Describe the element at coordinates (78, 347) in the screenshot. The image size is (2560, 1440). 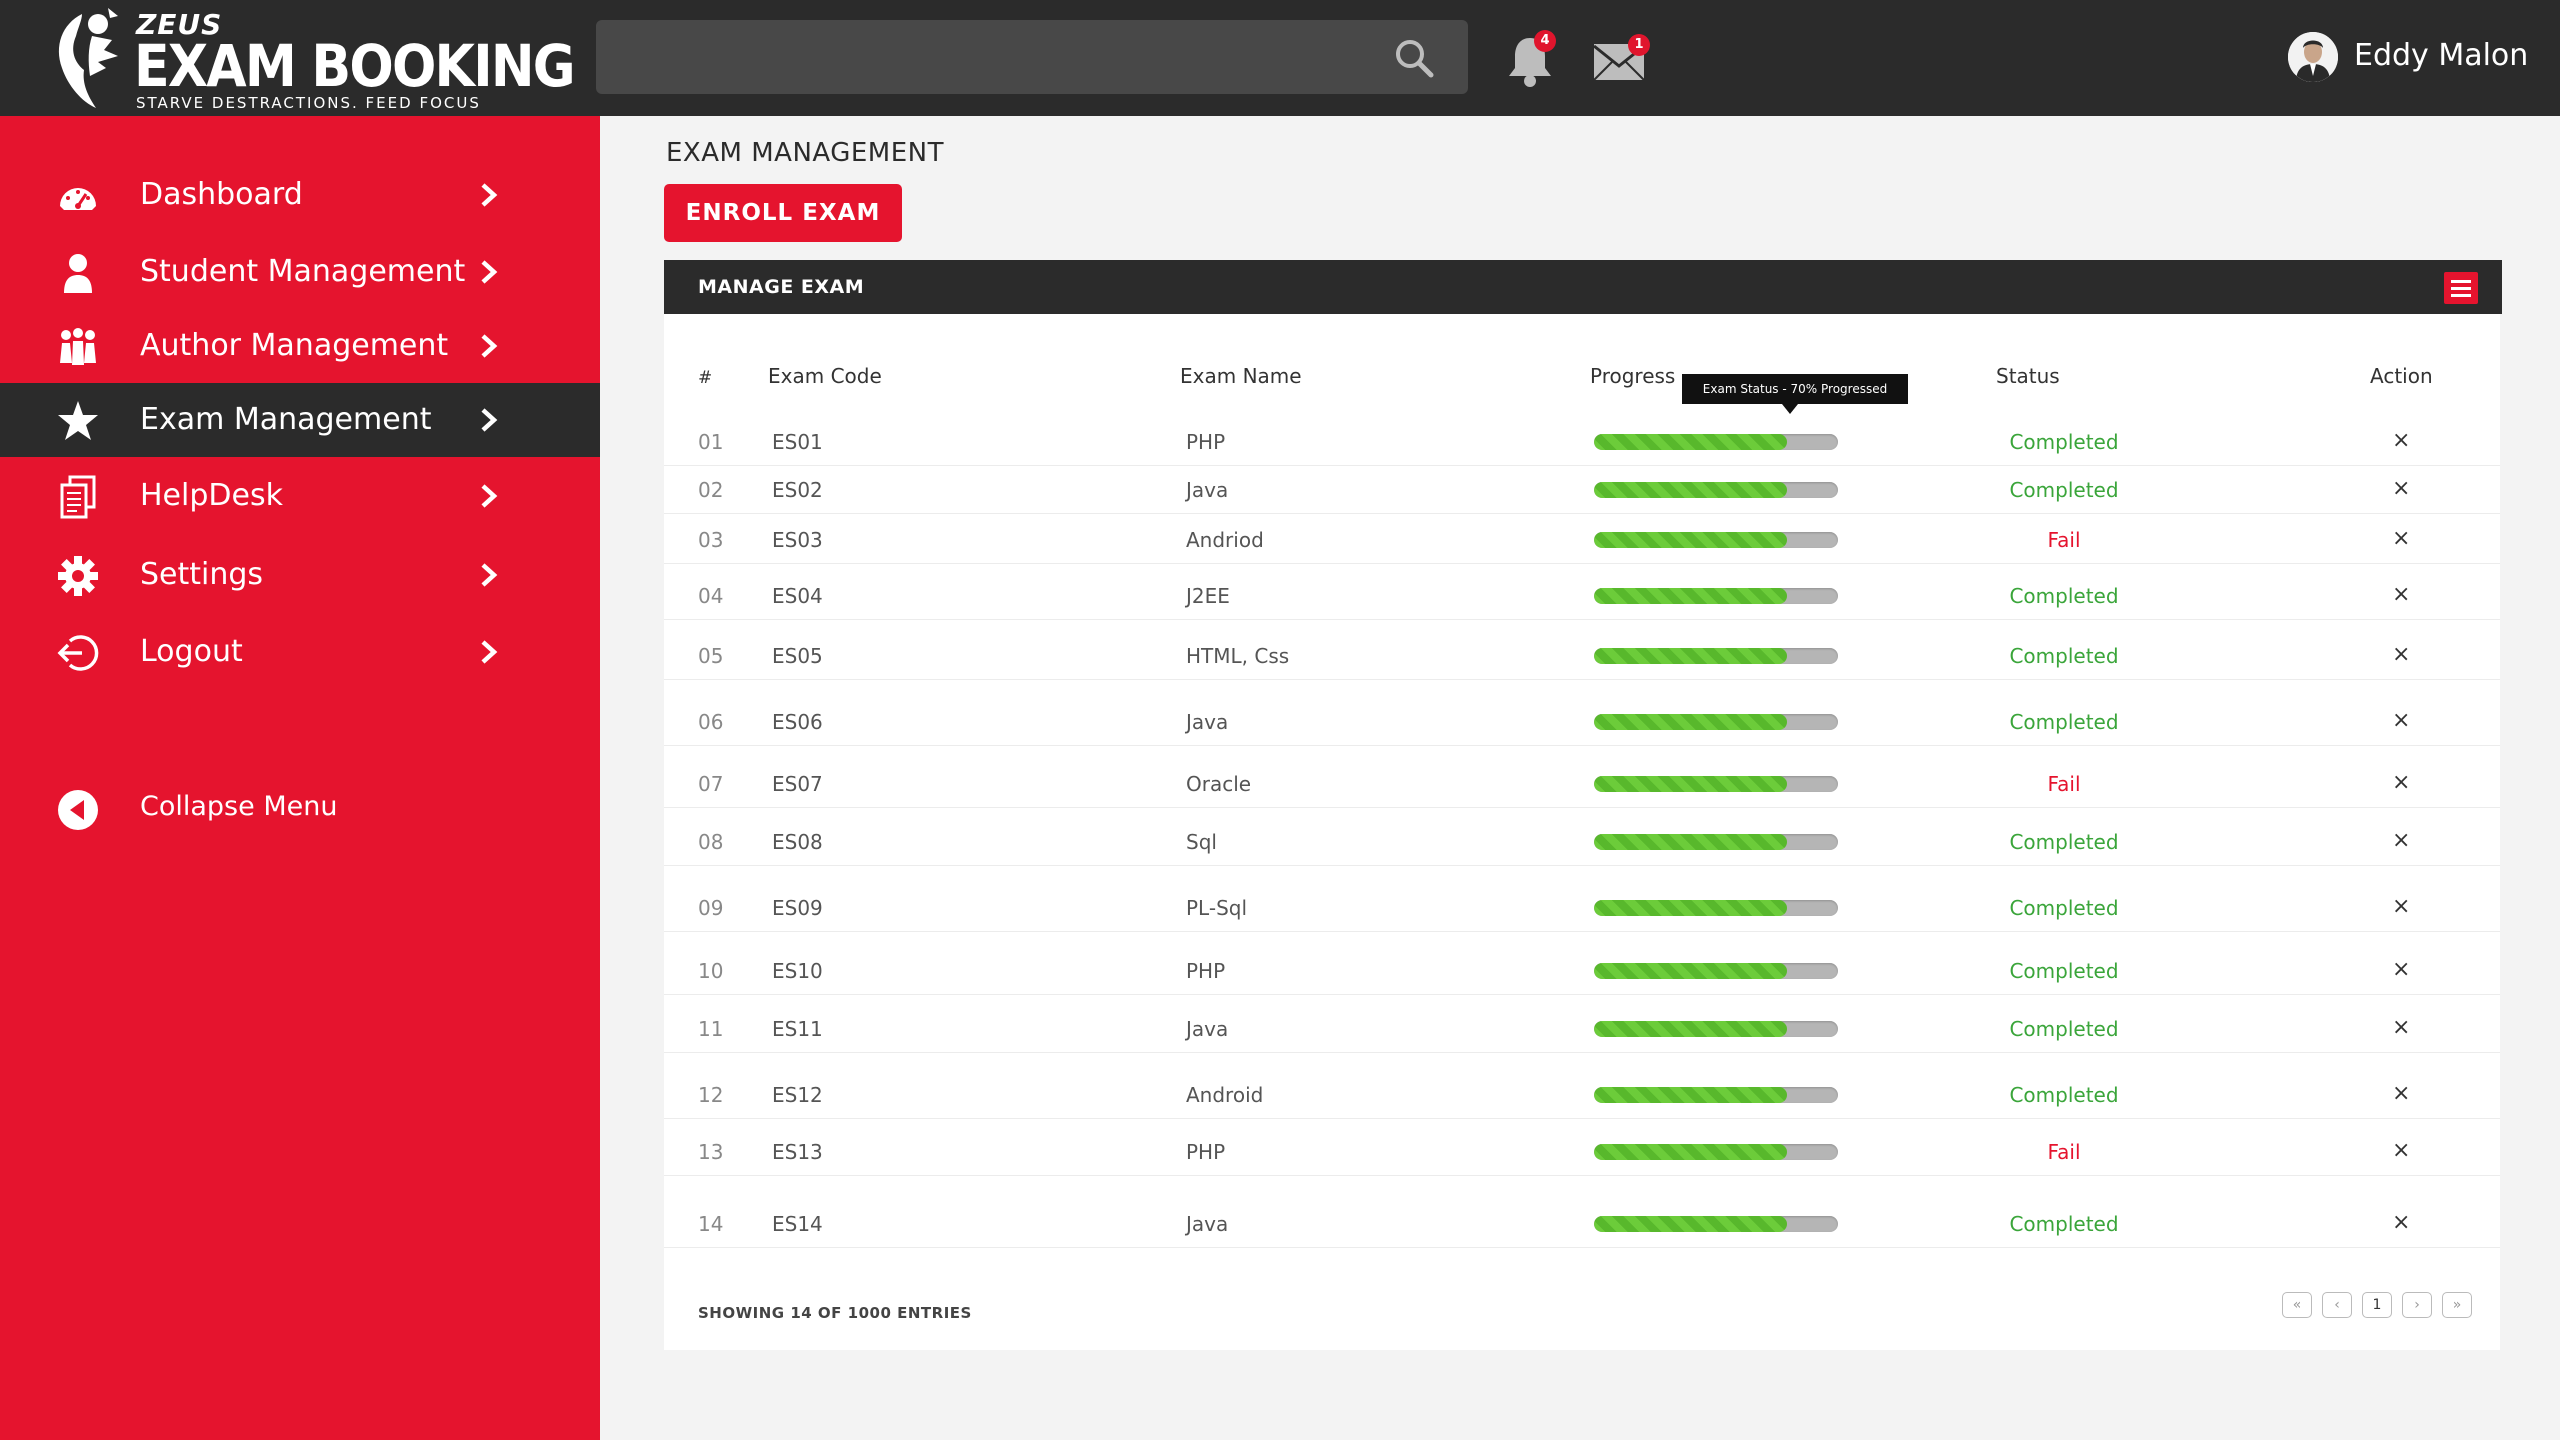
I see `group-icon` at that location.